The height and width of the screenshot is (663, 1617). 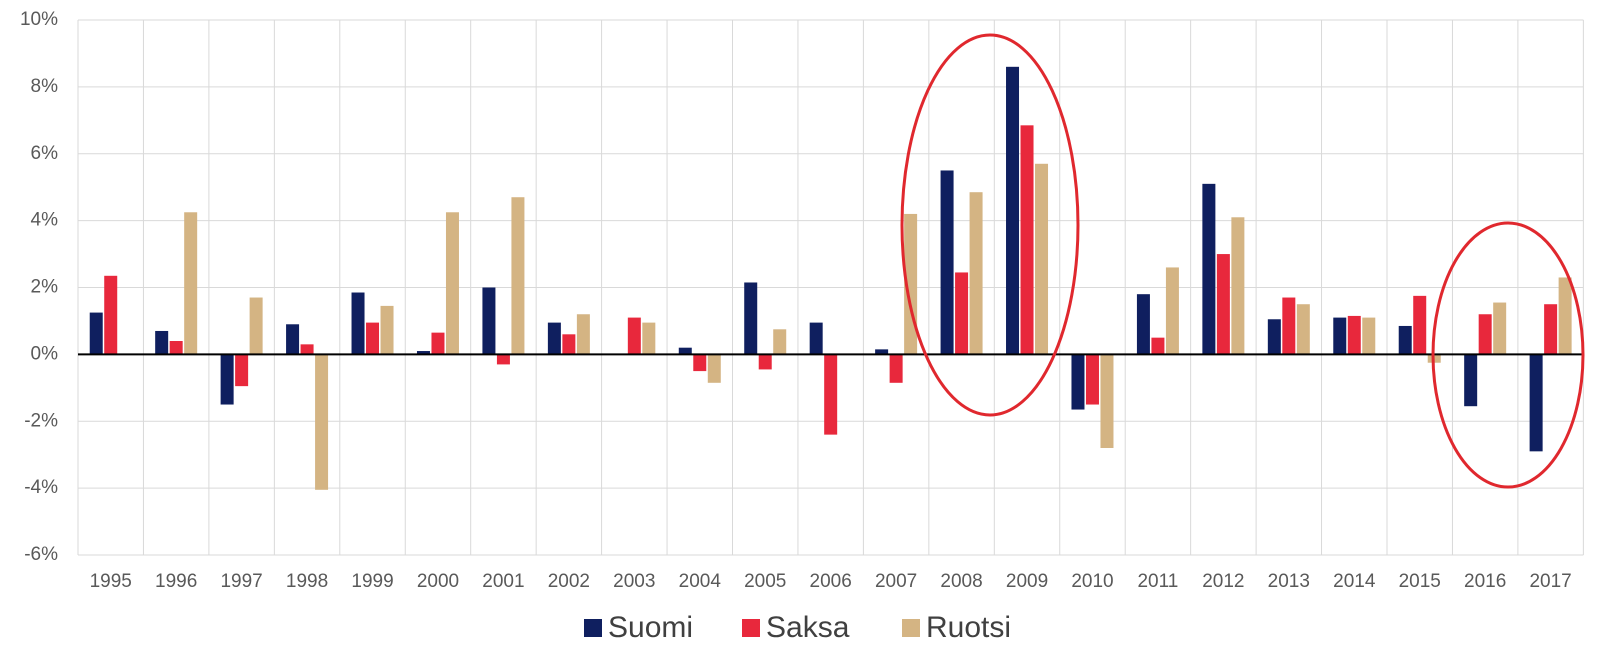 I want to click on y-tick-label: 10%, so click(x=39, y=19).